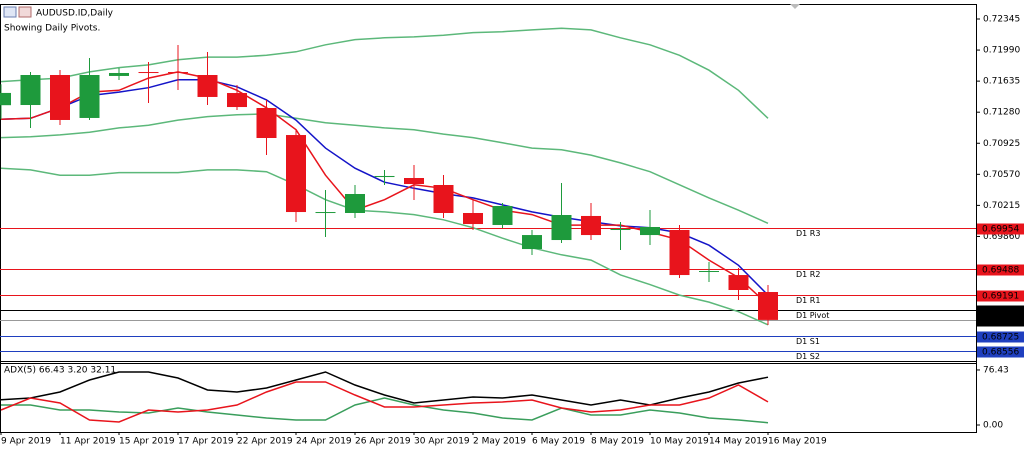  Describe the element at coordinates (808, 233) in the screenshot. I see `pivot-name: D1 R3` at that location.